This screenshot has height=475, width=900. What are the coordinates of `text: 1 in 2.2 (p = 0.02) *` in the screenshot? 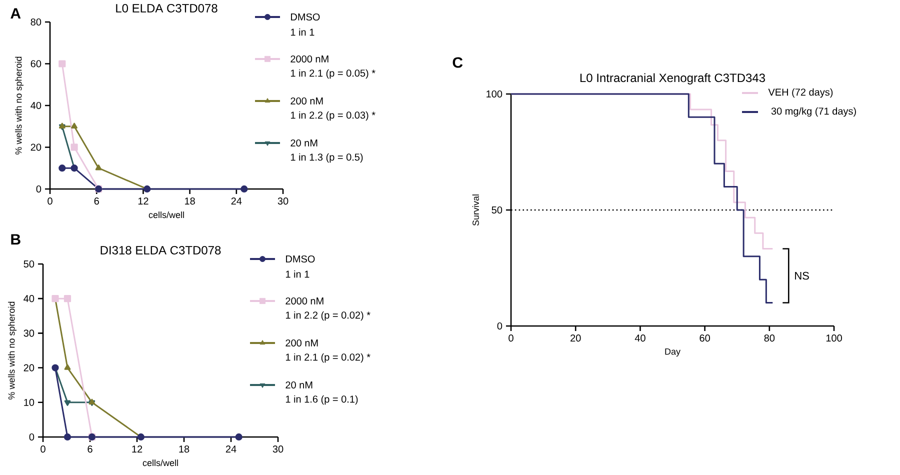 It's located at (328, 316).